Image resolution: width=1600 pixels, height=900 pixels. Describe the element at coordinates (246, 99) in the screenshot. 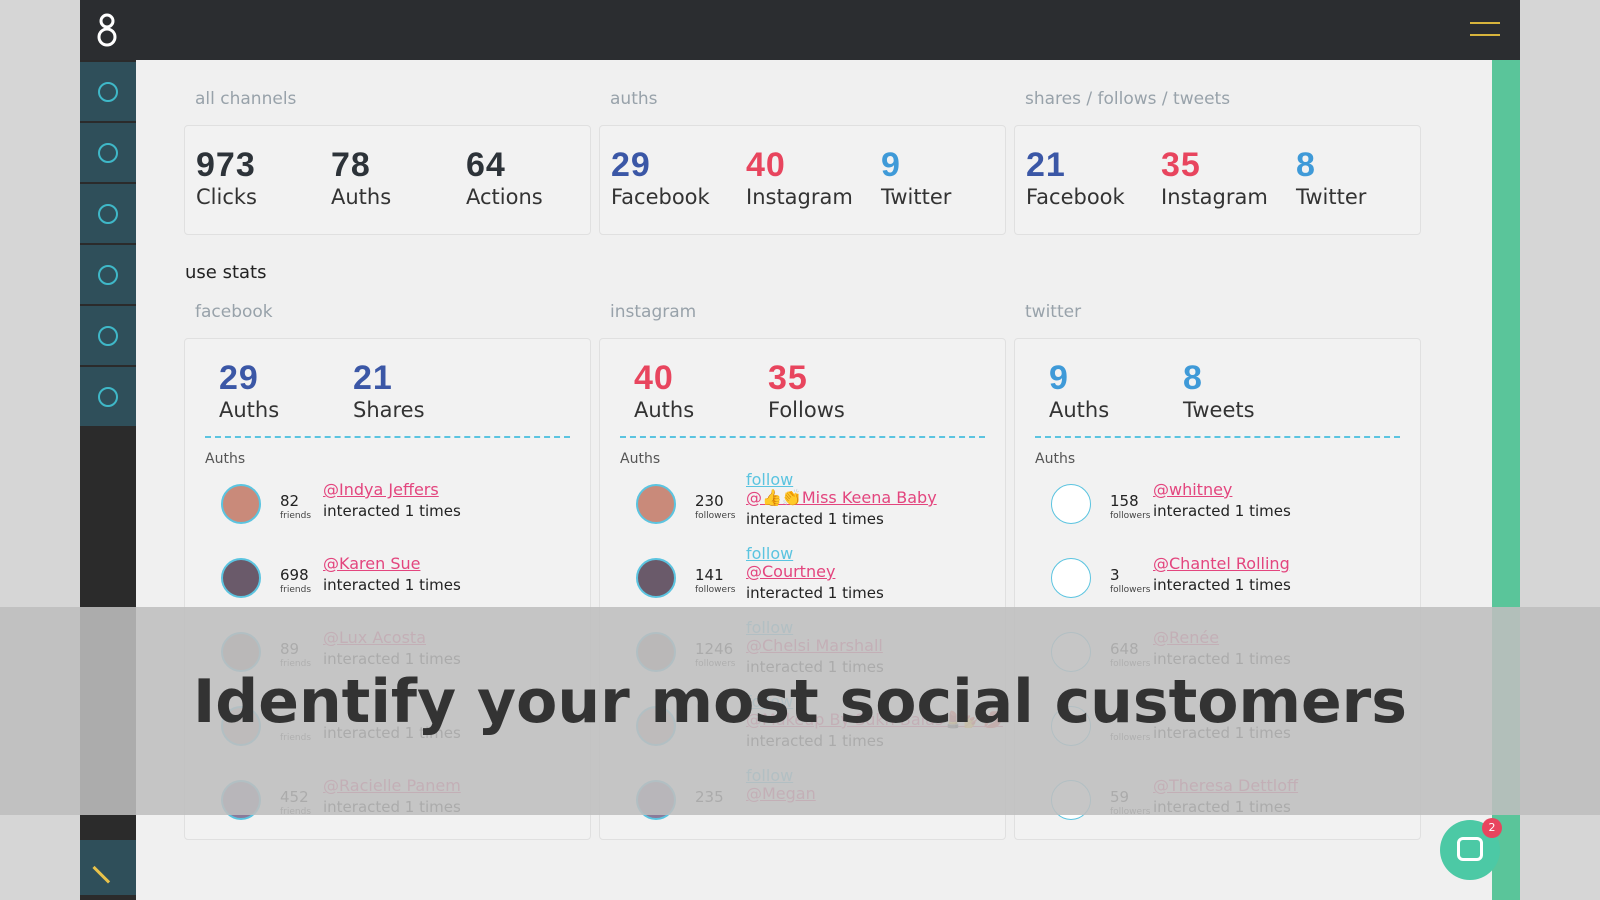

I see `section-label: all channels` at that location.